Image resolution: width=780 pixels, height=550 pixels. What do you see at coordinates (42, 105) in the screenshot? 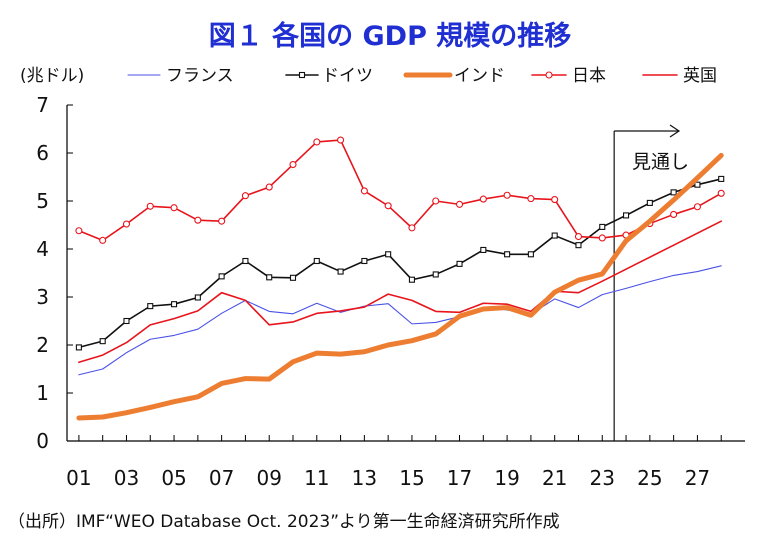
I see `y-tick-label: 7` at bounding box center [42, 105].